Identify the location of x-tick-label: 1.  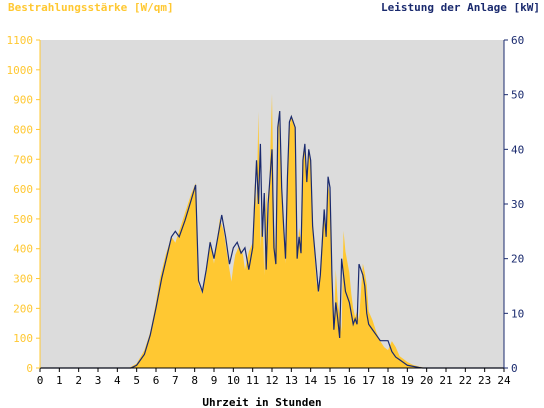
(59, 380).